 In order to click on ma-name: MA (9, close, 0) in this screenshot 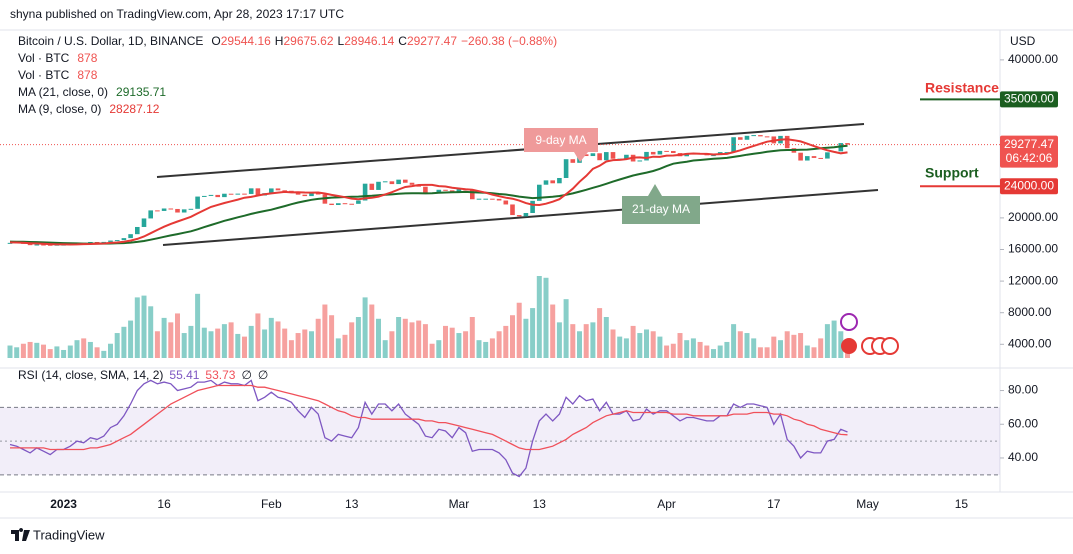, I will do `click(59, 109)`.